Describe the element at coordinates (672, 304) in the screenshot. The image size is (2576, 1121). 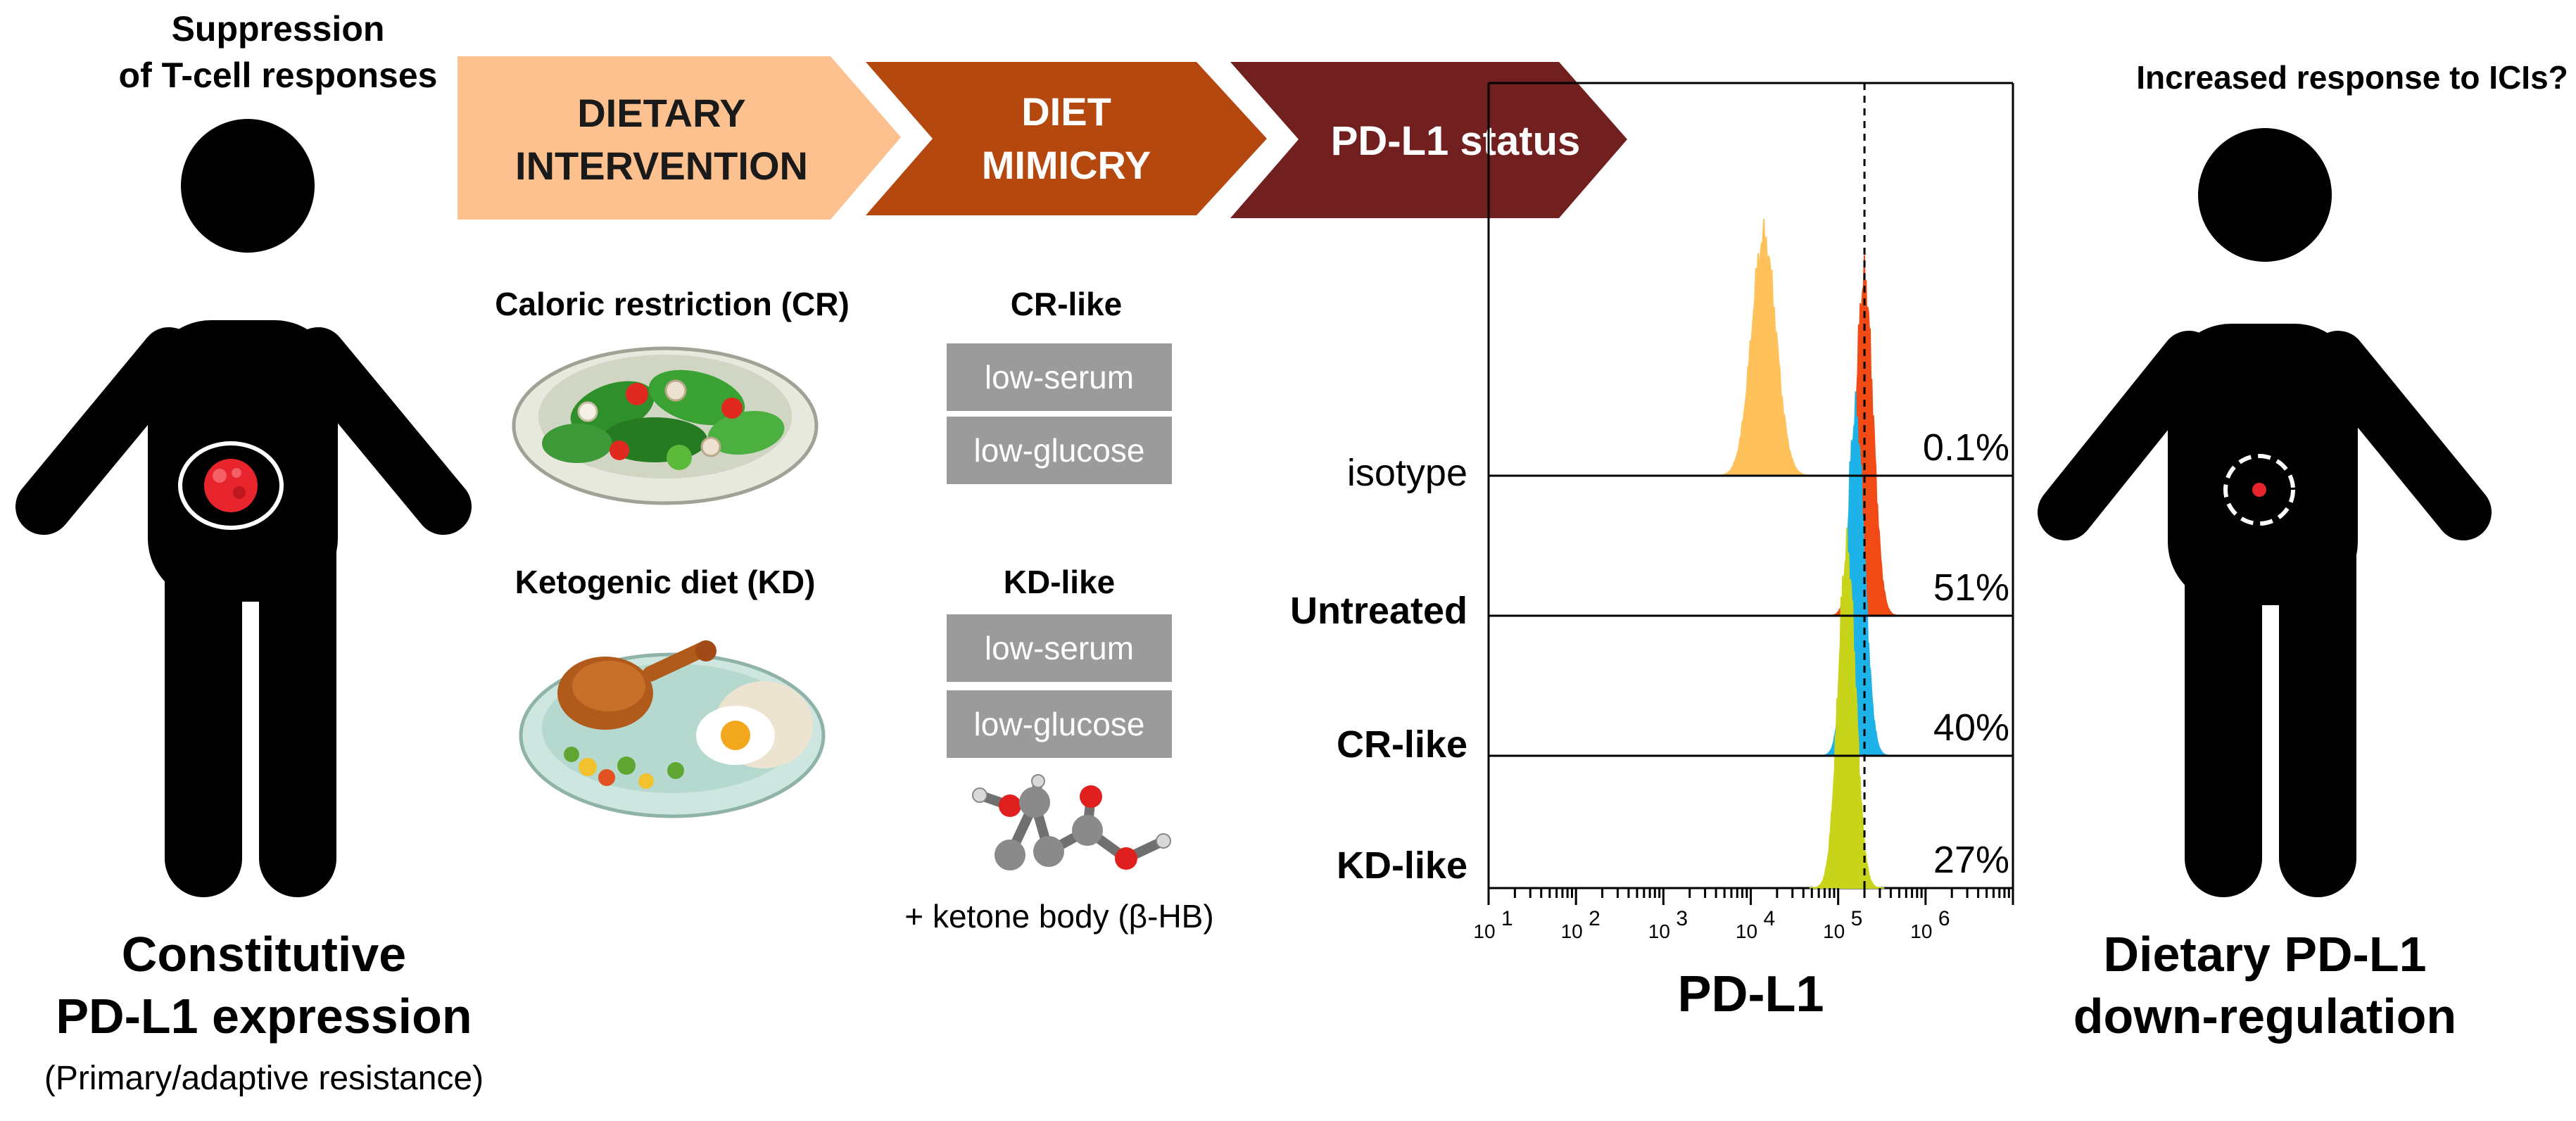
I see `diet-cr-label: Caloric restriction (CR)` at that location.